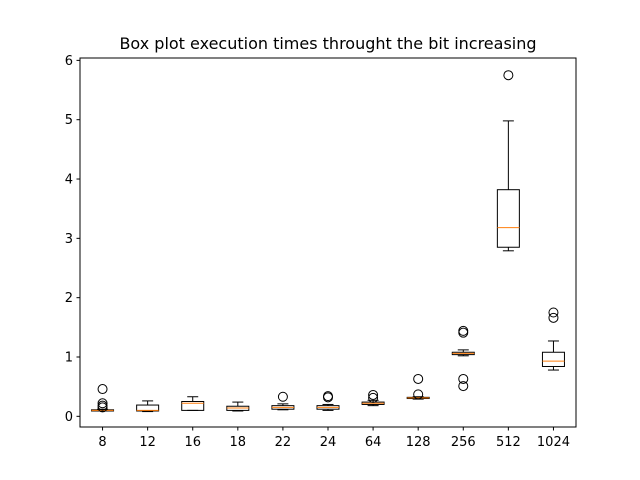  Describe the element at coordinates (147, 442) in the screenshot. I see `x-tick-label: 12` at that location.